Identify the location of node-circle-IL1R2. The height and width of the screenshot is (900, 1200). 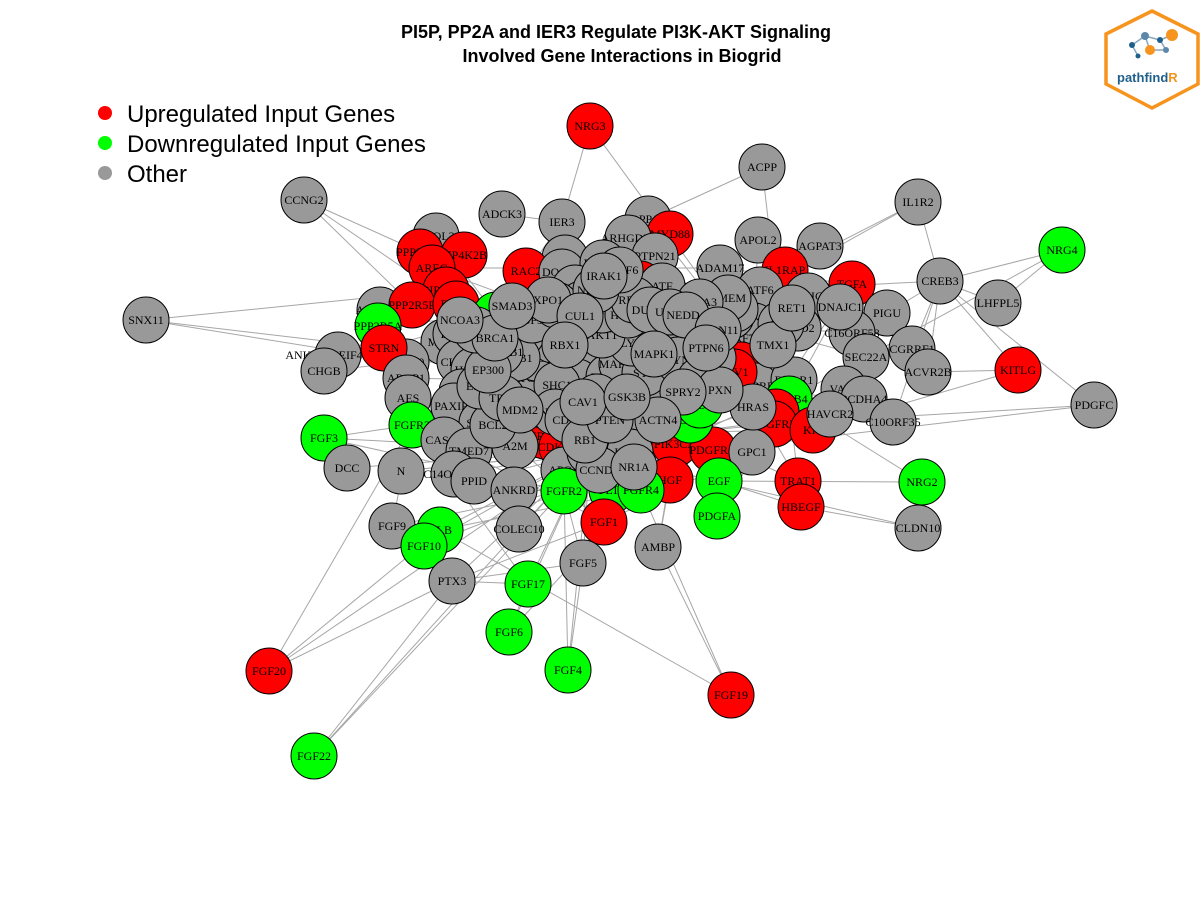
(918, 202).